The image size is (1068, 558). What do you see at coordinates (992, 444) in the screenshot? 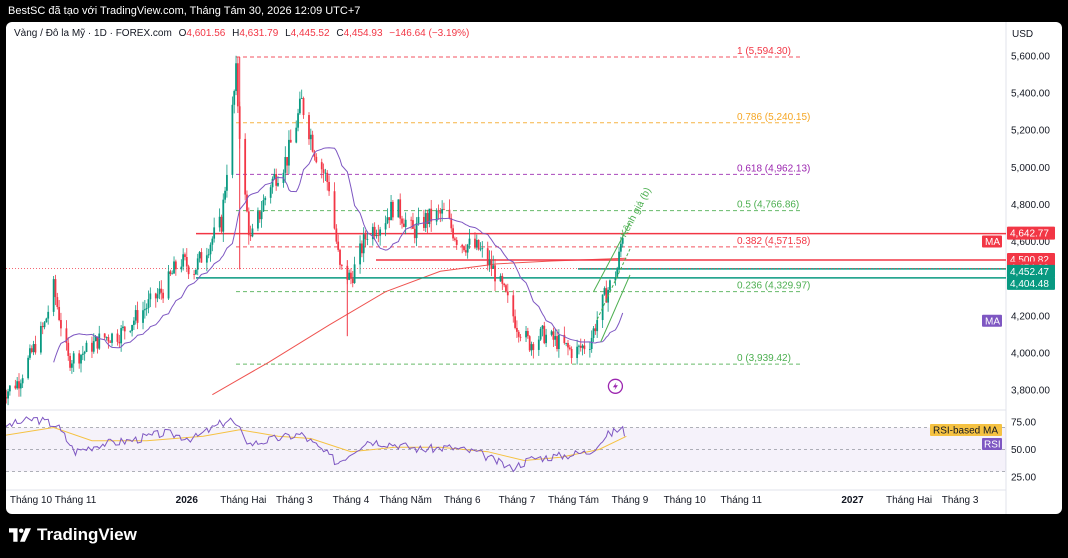
I see `rsi-tag` at bounding box center [992, 444].